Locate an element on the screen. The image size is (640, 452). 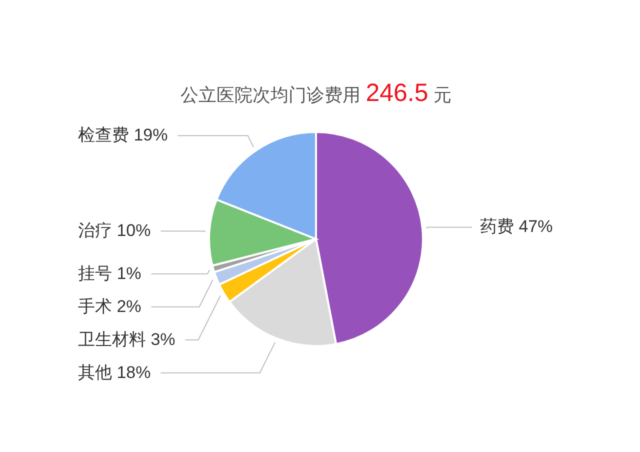
slice-label: 挂号 1% is located at coordinates (110, 273).